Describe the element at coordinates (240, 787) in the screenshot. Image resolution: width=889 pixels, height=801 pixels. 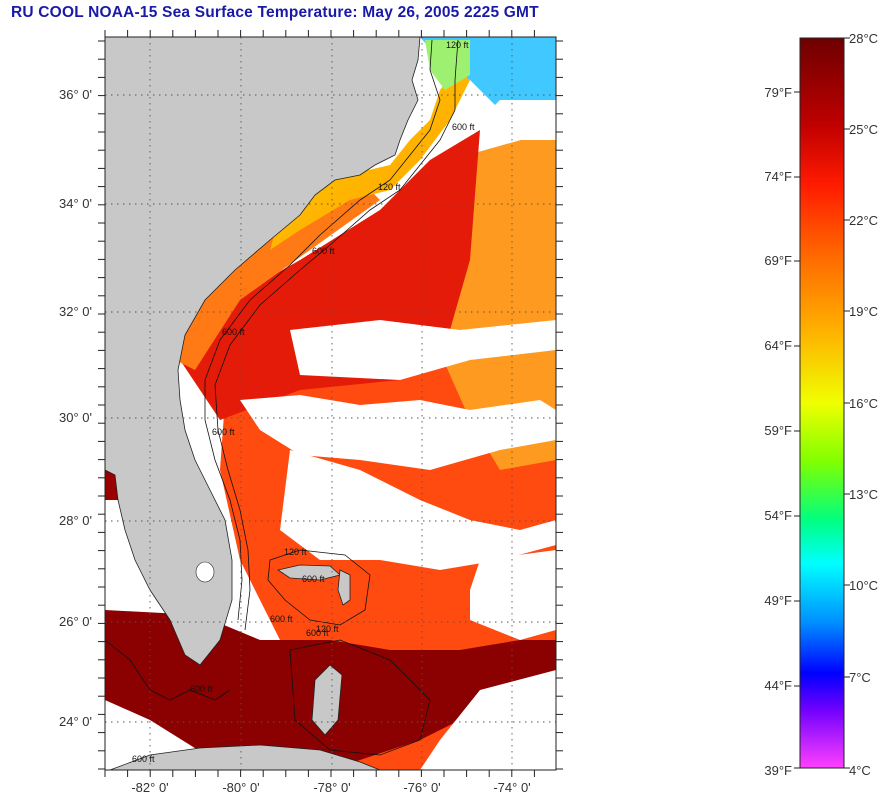
I see `lon-label: -80° 0'` at that location.